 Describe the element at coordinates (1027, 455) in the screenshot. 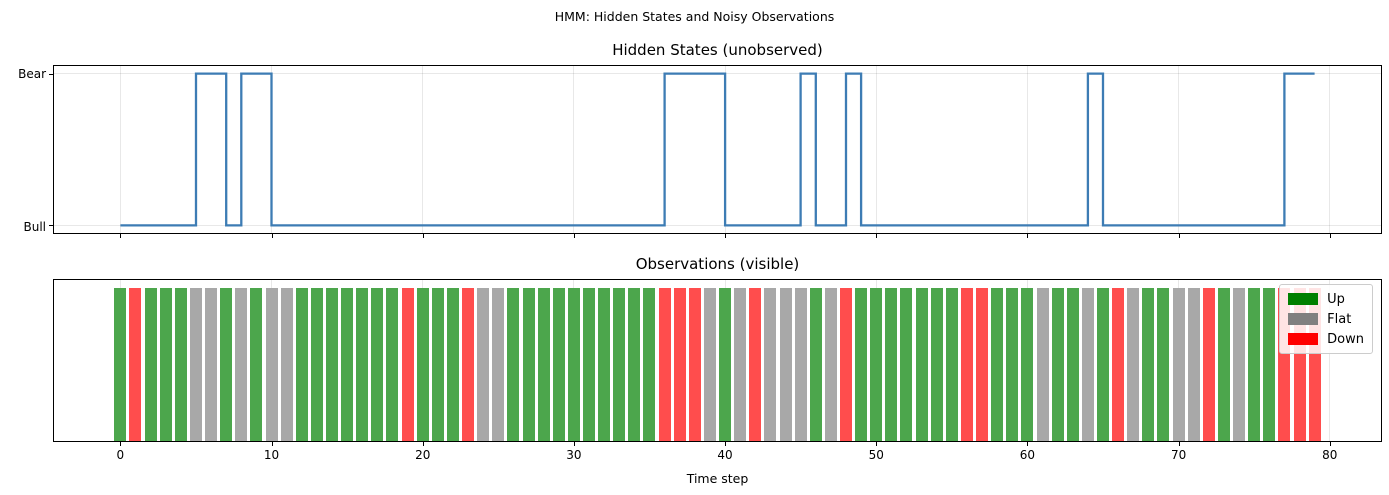

I see `x-tick-label: 60` at that location.